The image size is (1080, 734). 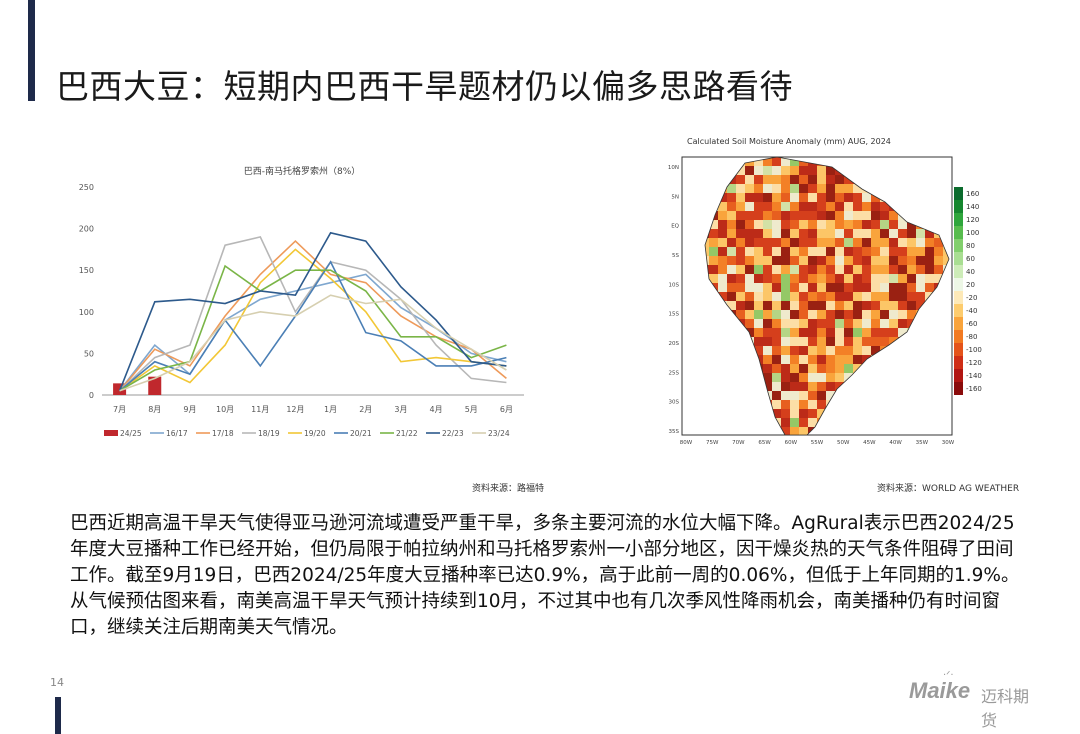 What do you see at coordinates (738, 443) in the screenshot?
I see `lon-label: 70W` at bounding box center [738, 443].